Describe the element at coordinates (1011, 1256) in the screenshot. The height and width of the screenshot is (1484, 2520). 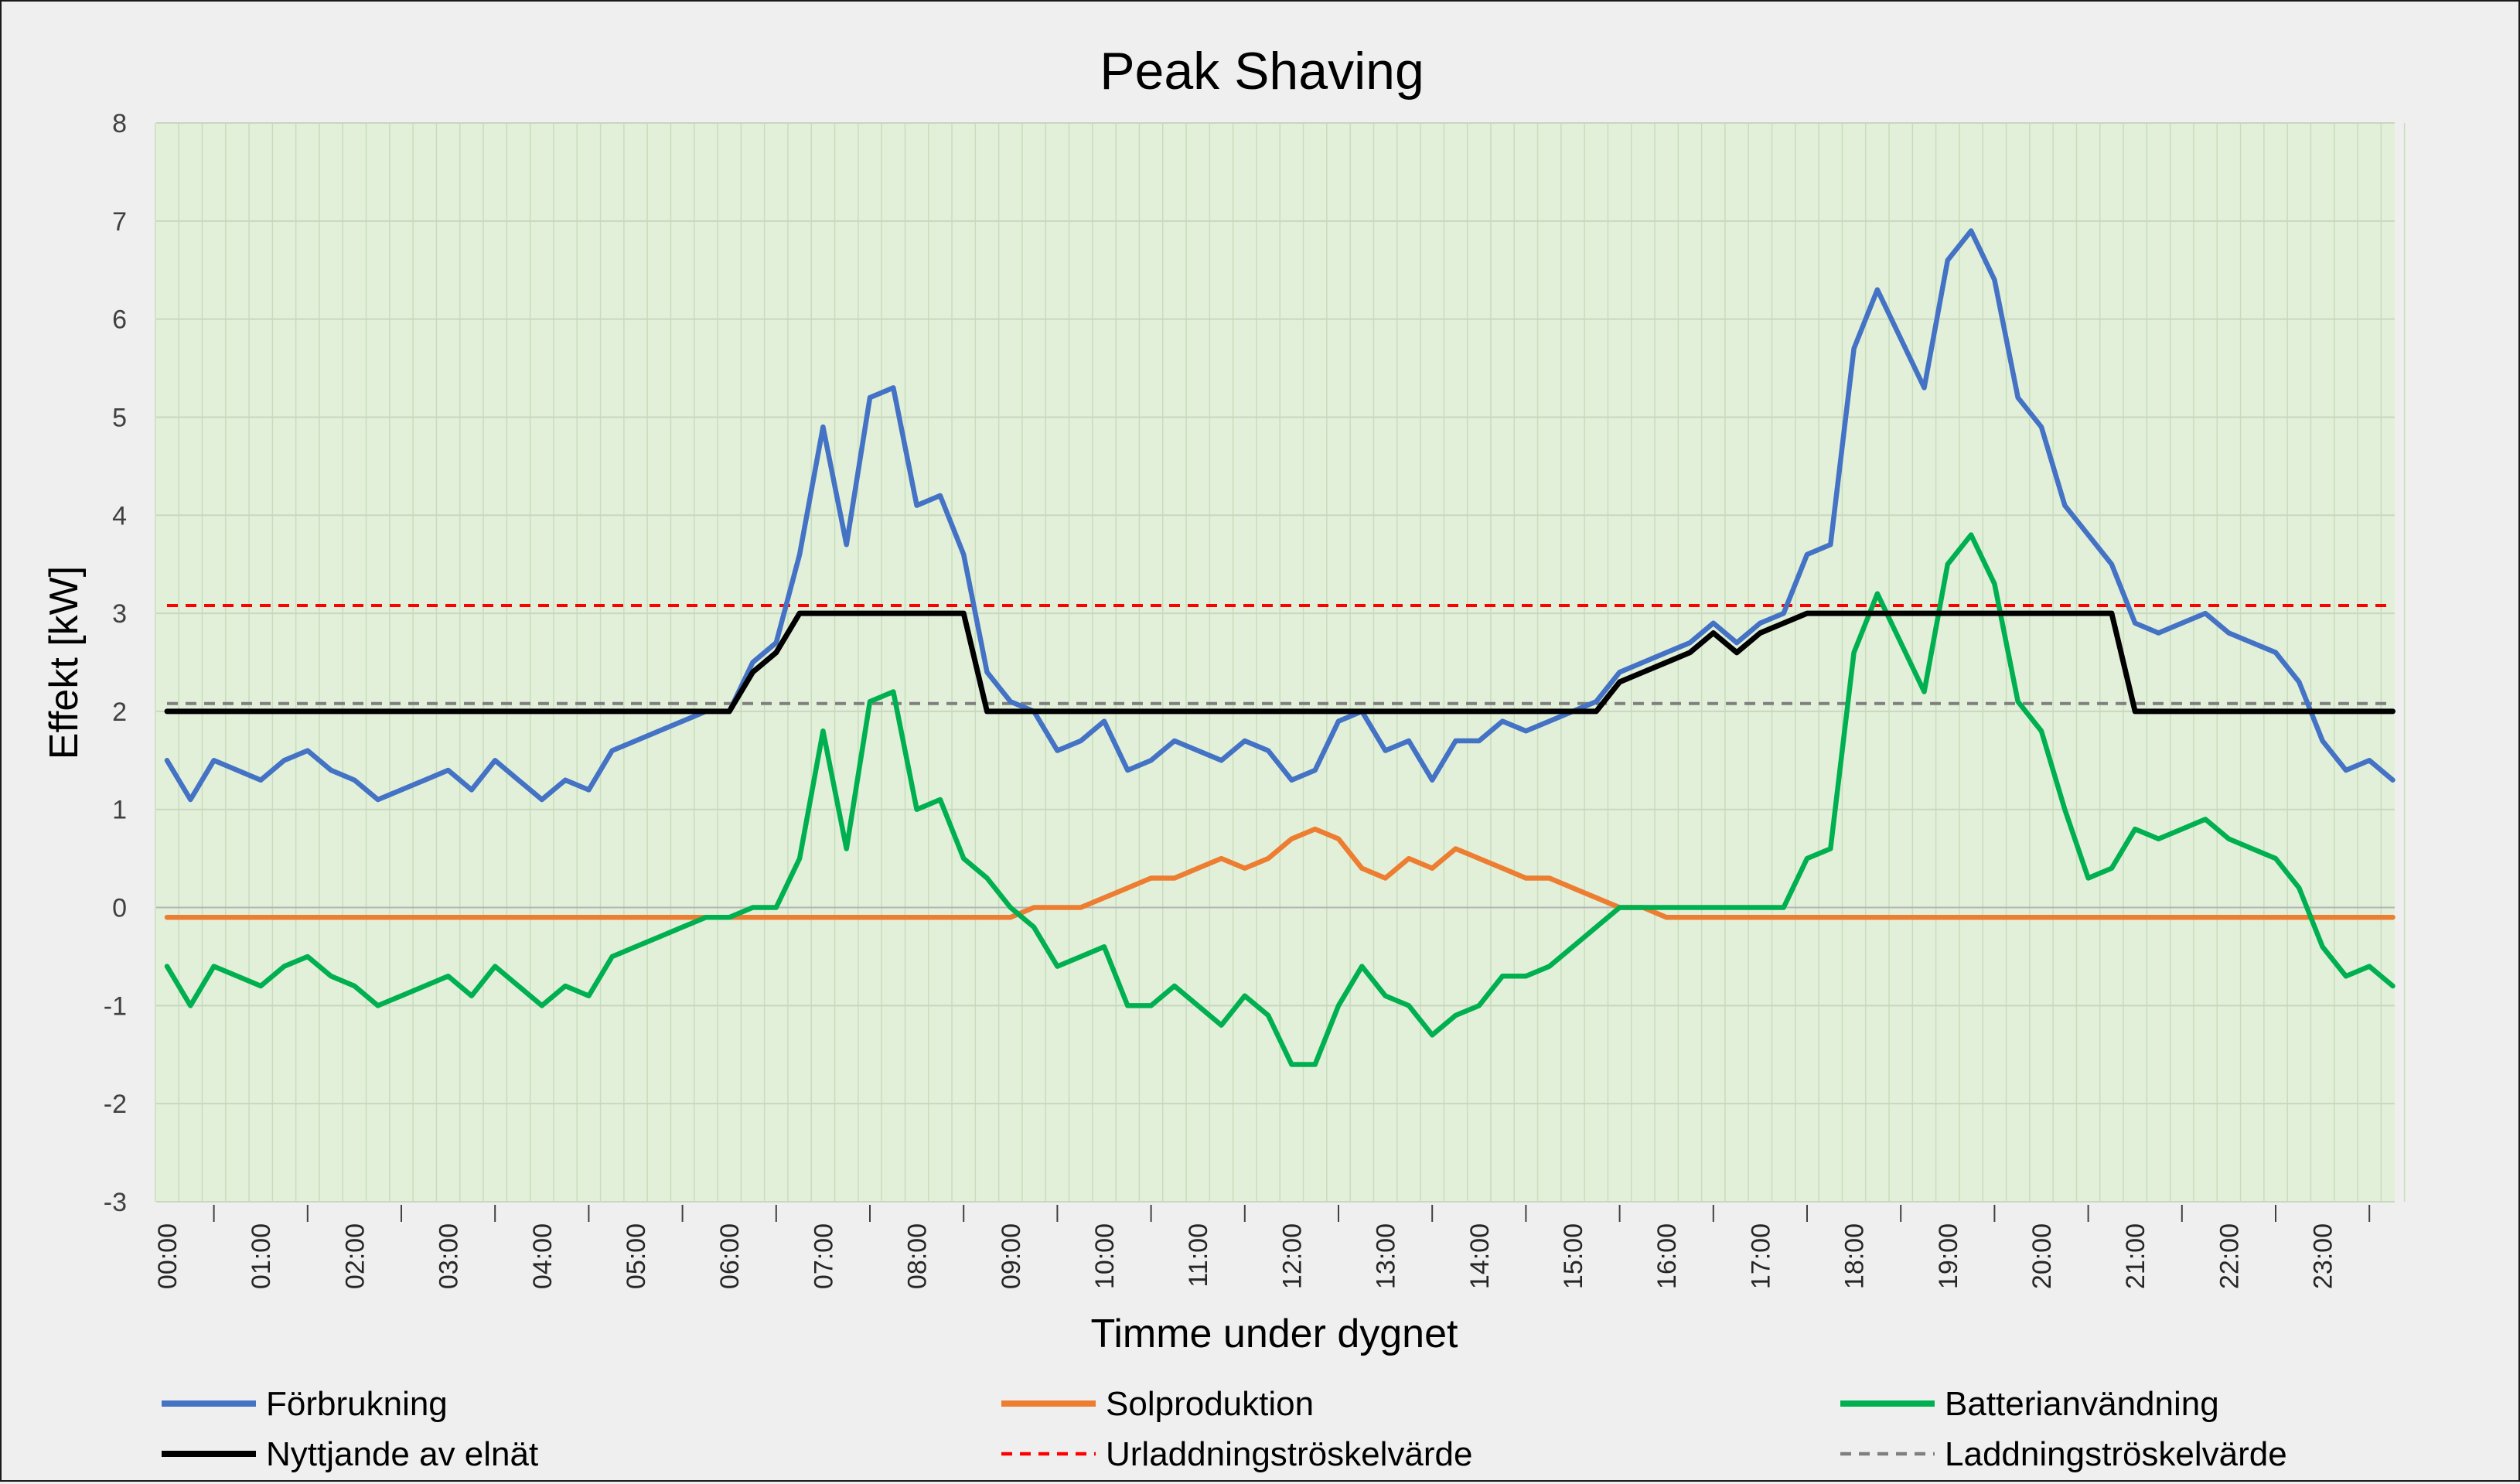
I see `x-tick-label: 09:00` at that location.